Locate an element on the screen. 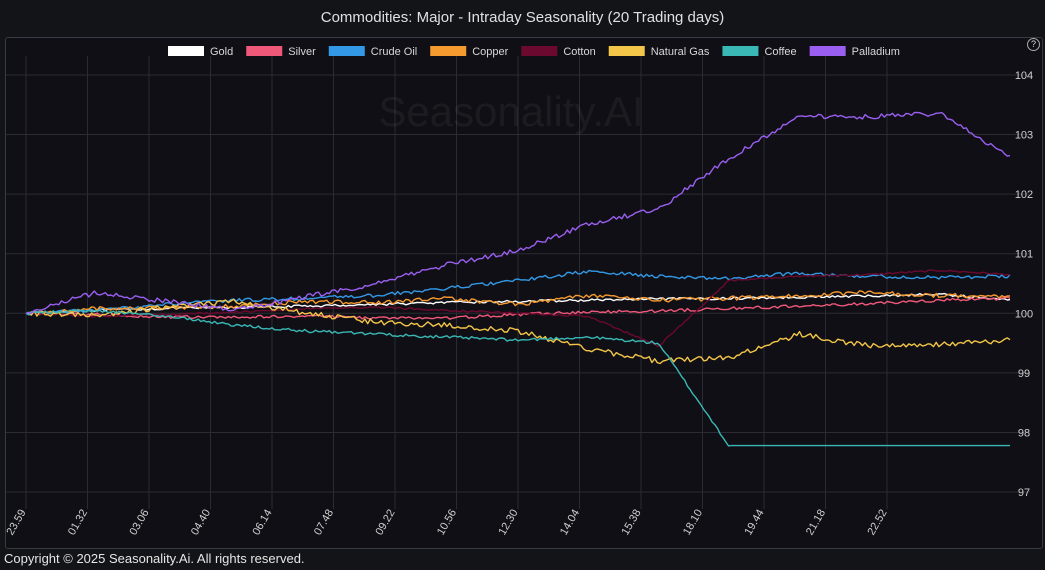 The width and height of the screenshot is (1045, 570). legend-swatch-silver is located at coordinates (264, 51).